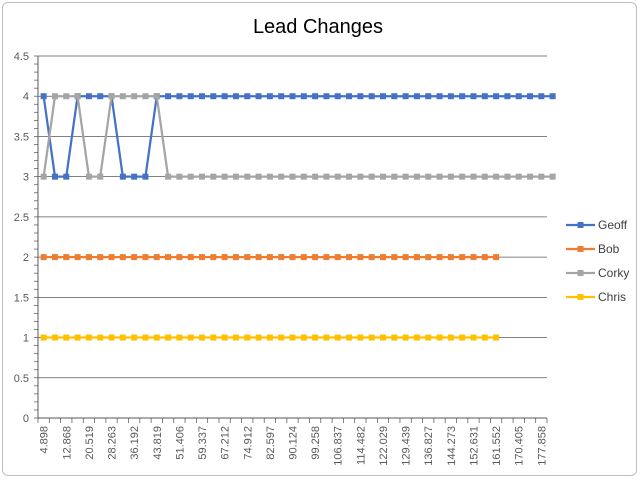 Image resolution: width=641 pixels, height=480 pixels. I want to click on x-tick-label: 177.858, so click(542, 446).